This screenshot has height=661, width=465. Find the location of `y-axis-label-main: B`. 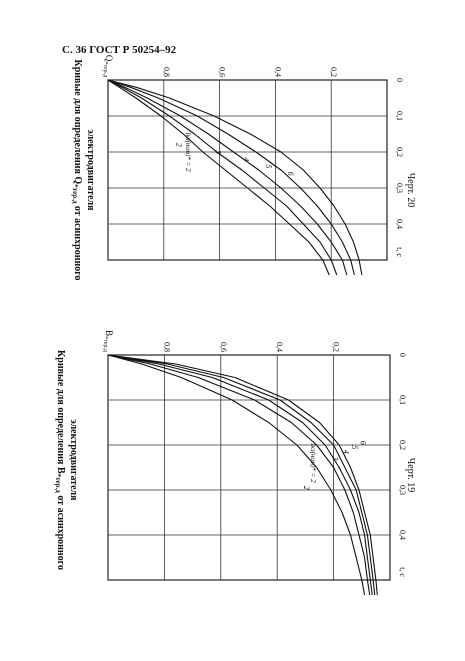

y-axis-label-main: B is located at coordinates (109, 333).